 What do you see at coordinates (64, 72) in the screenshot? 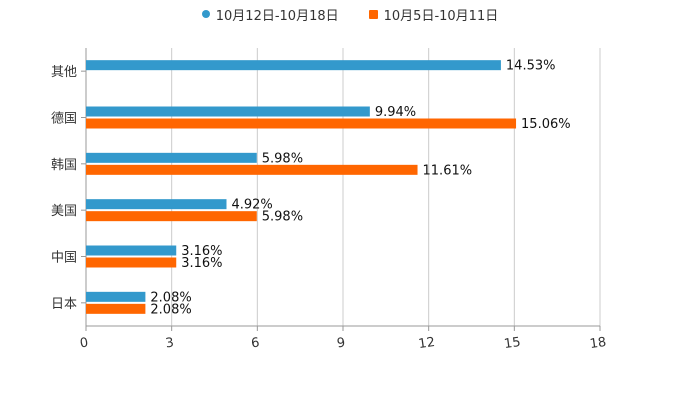
I see `category-label-0: 其他` at bounding box center [64, 72].